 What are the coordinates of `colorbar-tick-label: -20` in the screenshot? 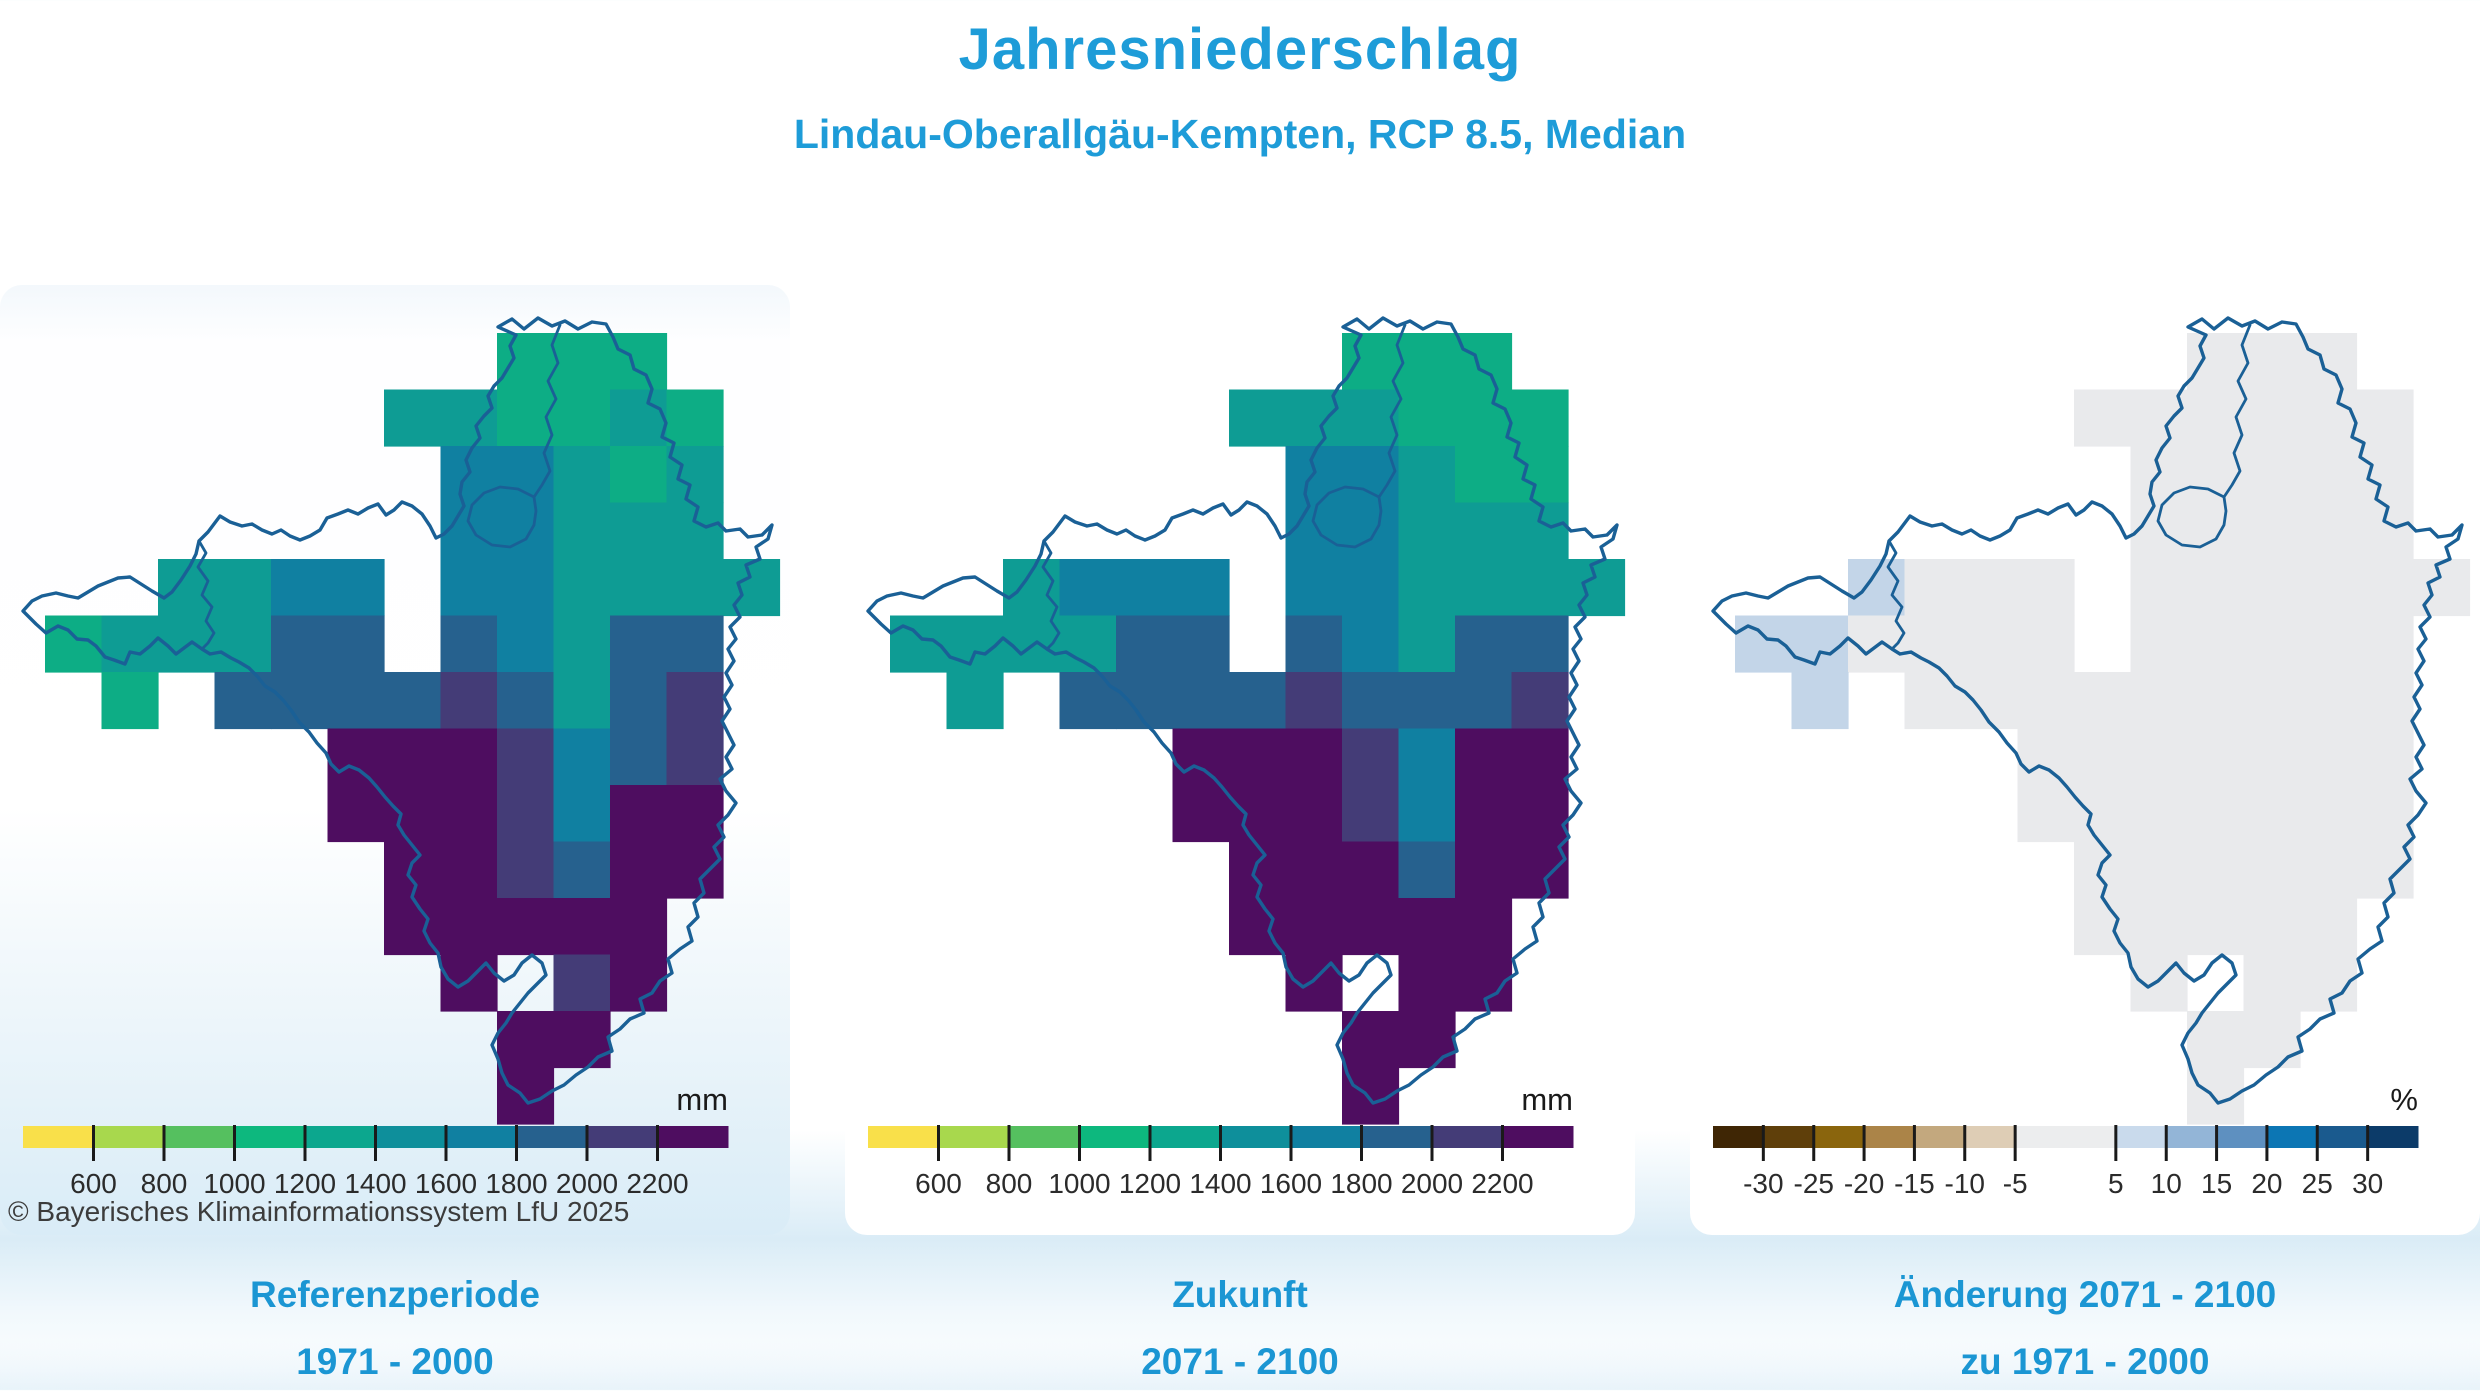 It's located at (1864, 1183).